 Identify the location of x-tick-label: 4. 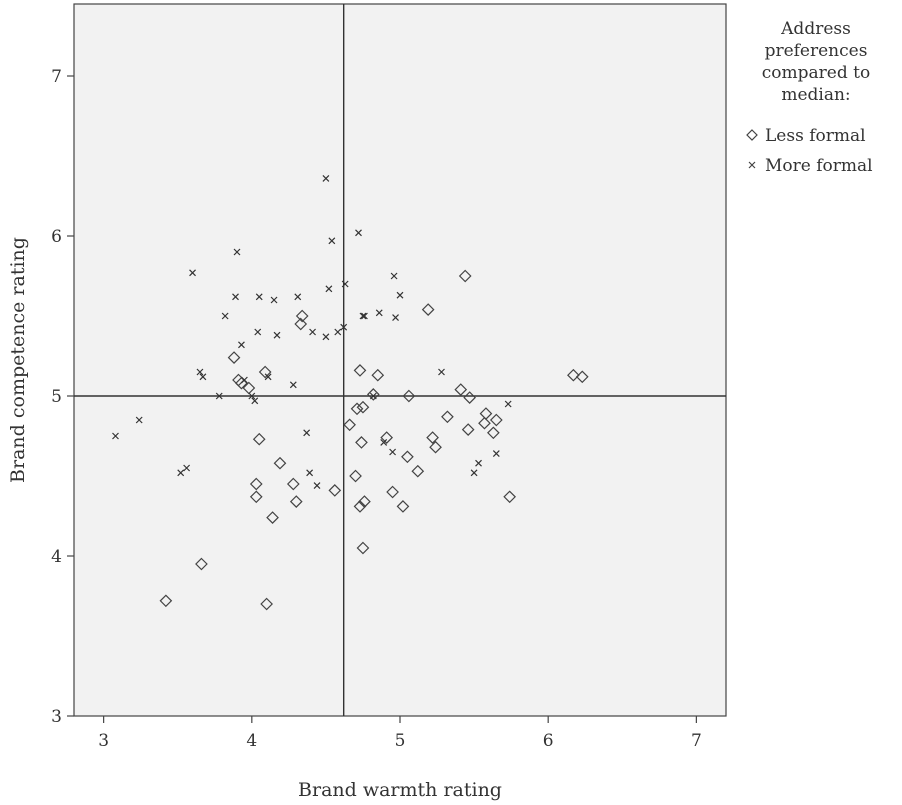
(251, 741).